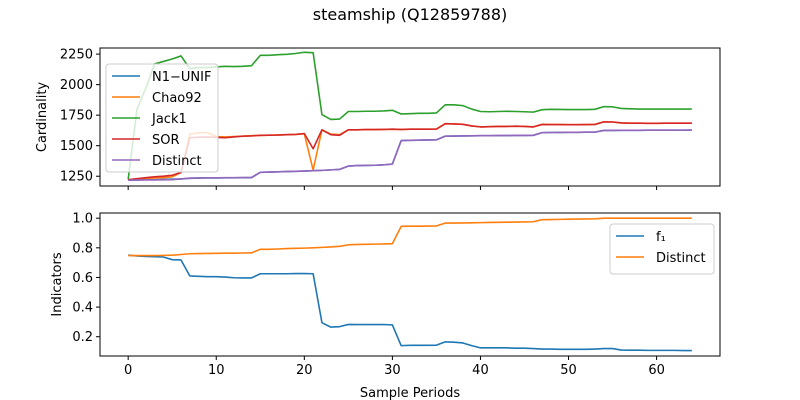 The height and width of the screenshot is (400, 800). Describe the element at coordinates (166, 140) in the screenshot. I see `legend-label: SOR` at that location.